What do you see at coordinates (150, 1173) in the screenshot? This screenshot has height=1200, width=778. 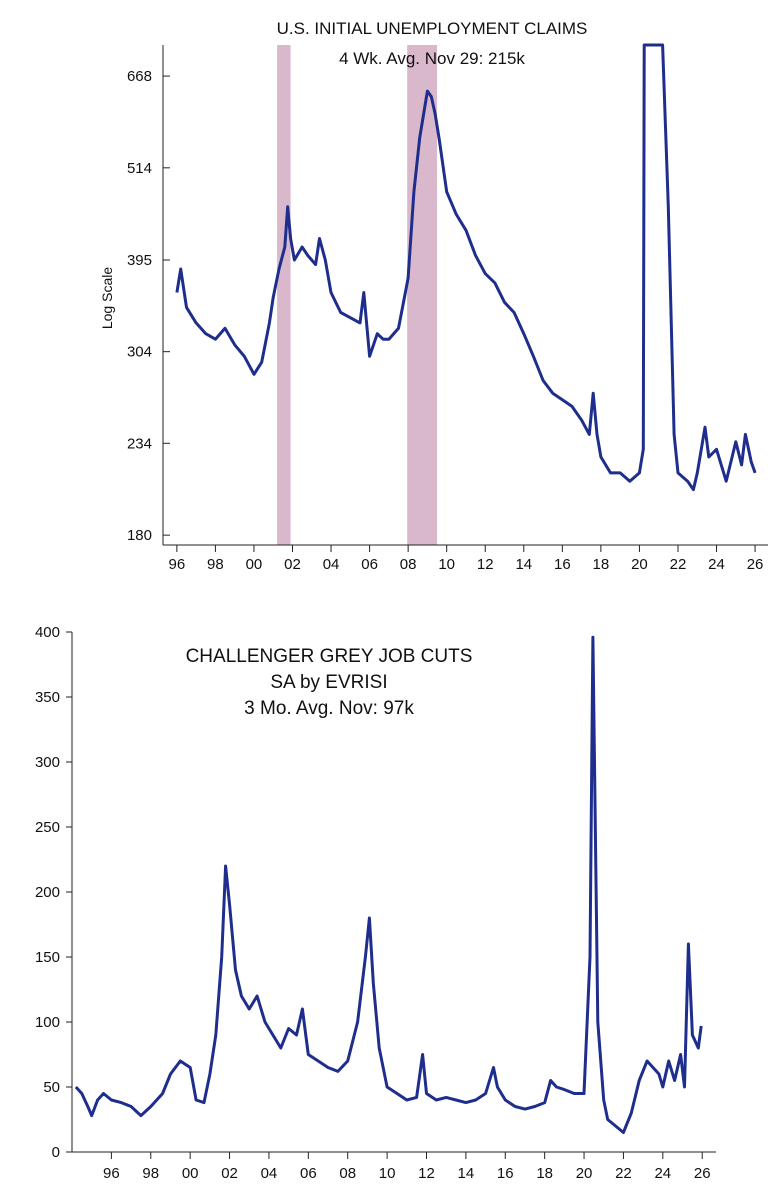 I see `job-cuts-x-tick-label: 98` at bounding box center [150, 1173].